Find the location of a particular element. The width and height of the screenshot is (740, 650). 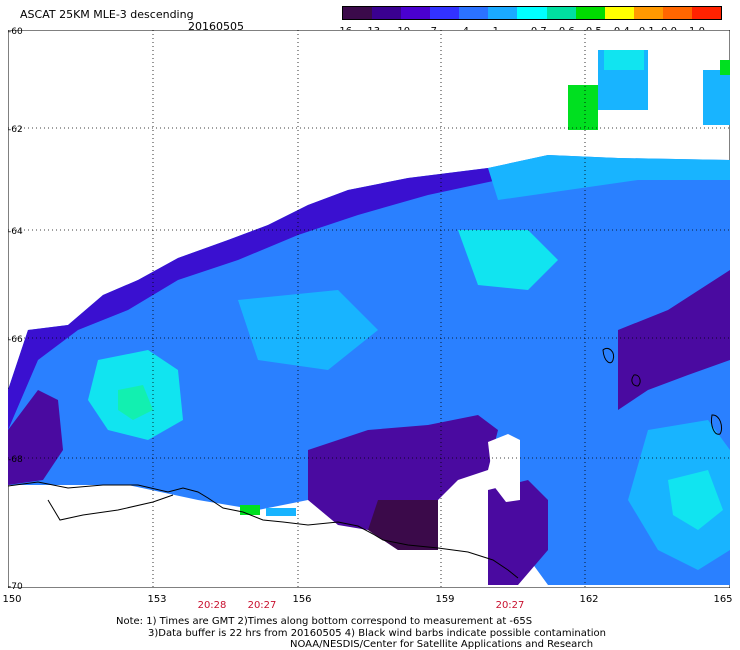

longitude-label: 165 is located at coordinates (723, 599).